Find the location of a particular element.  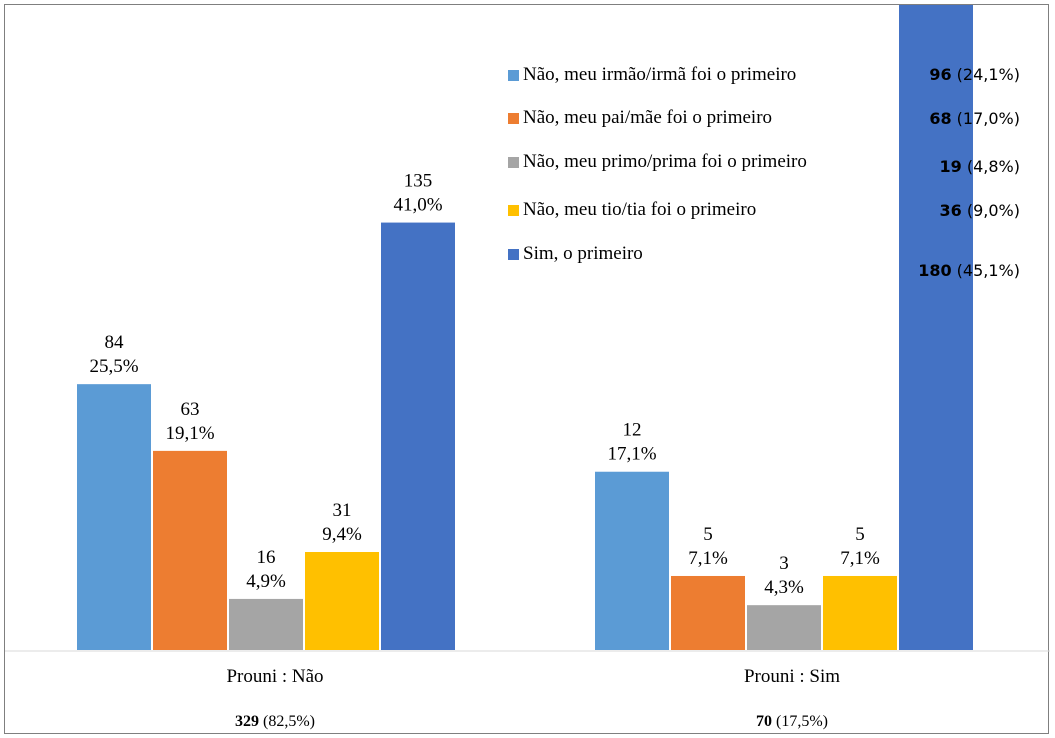

legend-label: Sim, o primeiro is located at coordinates (583, 253).